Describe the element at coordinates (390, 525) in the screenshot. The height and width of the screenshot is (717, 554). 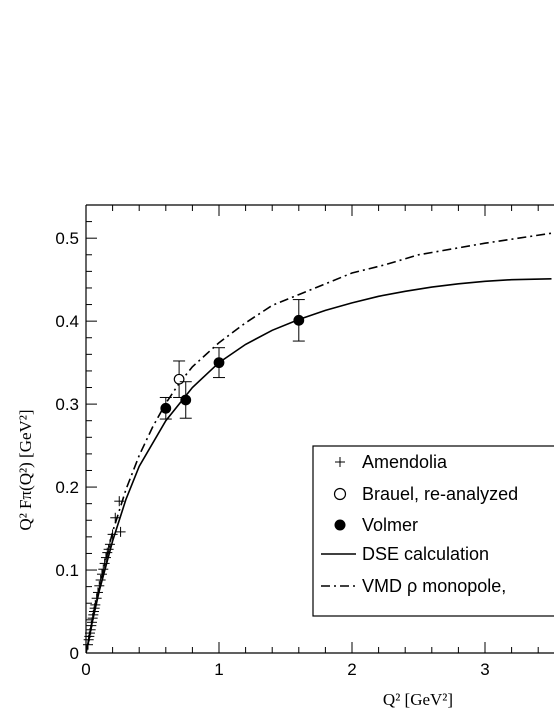
I see `legend-label: Volmer` at that location.